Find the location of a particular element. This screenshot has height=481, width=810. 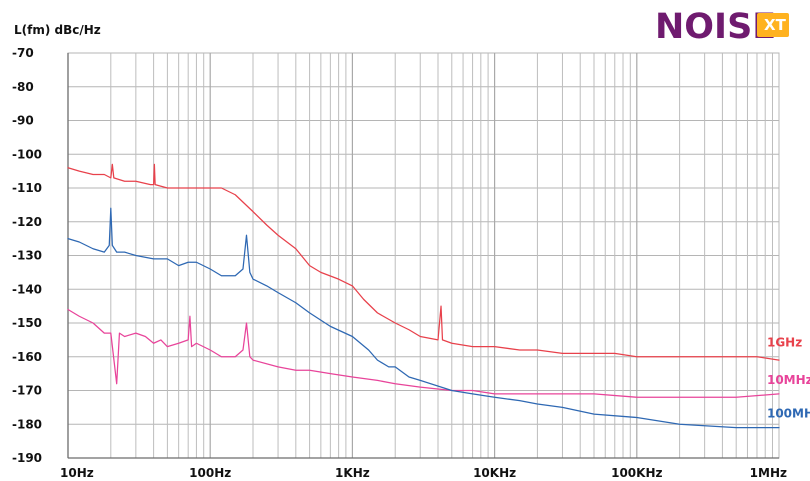

brand-text: NOISE is located at coordinates (715, 27).